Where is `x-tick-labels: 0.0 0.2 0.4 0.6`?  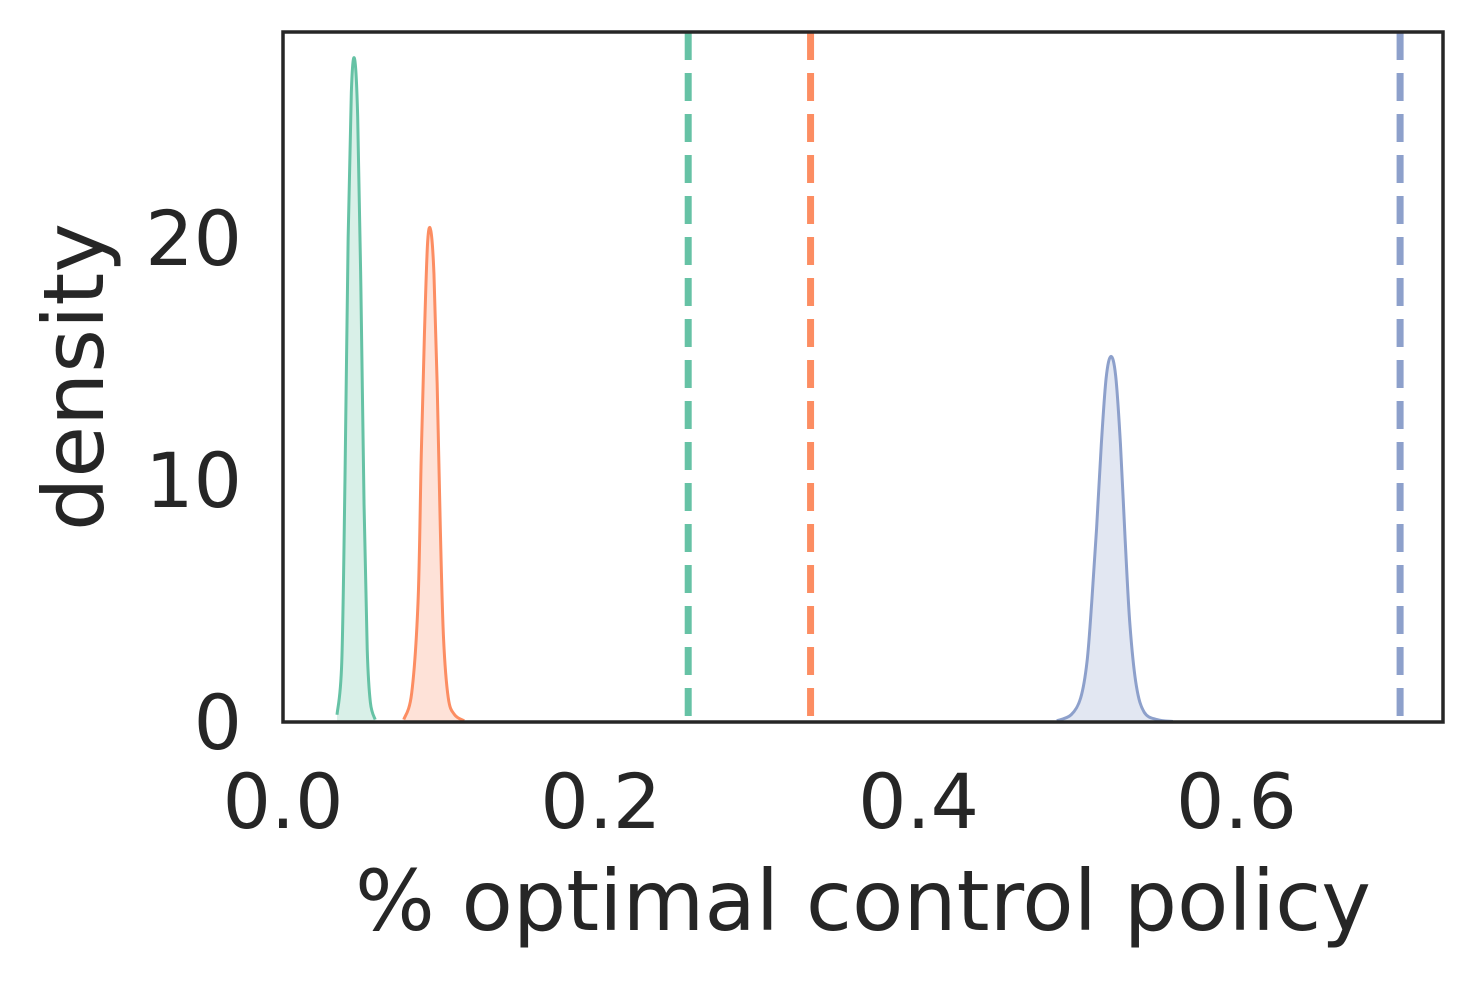
x-tick-labels: 0.0 0.2 0.4 0.6 is located at coordinates (760, 801).